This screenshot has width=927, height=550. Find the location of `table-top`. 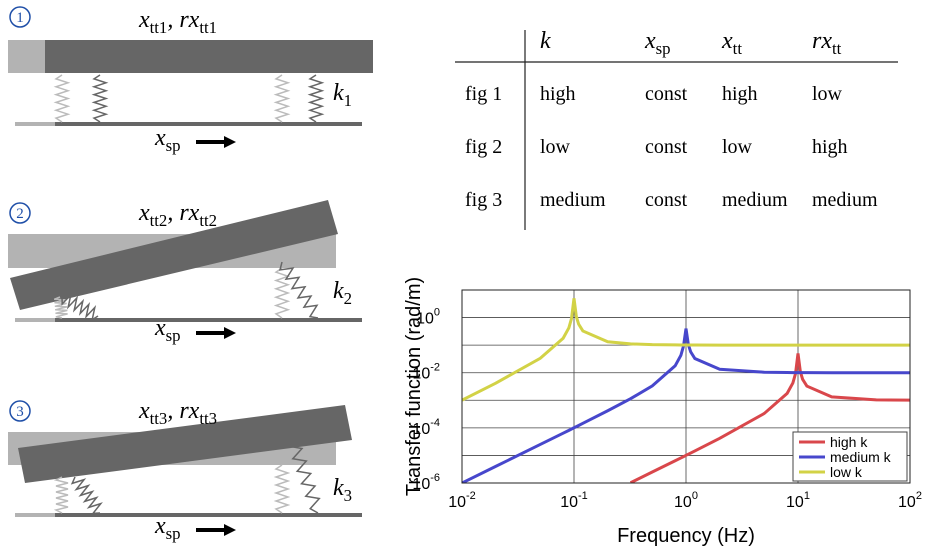

table-top is located at coordinates (174, 255).